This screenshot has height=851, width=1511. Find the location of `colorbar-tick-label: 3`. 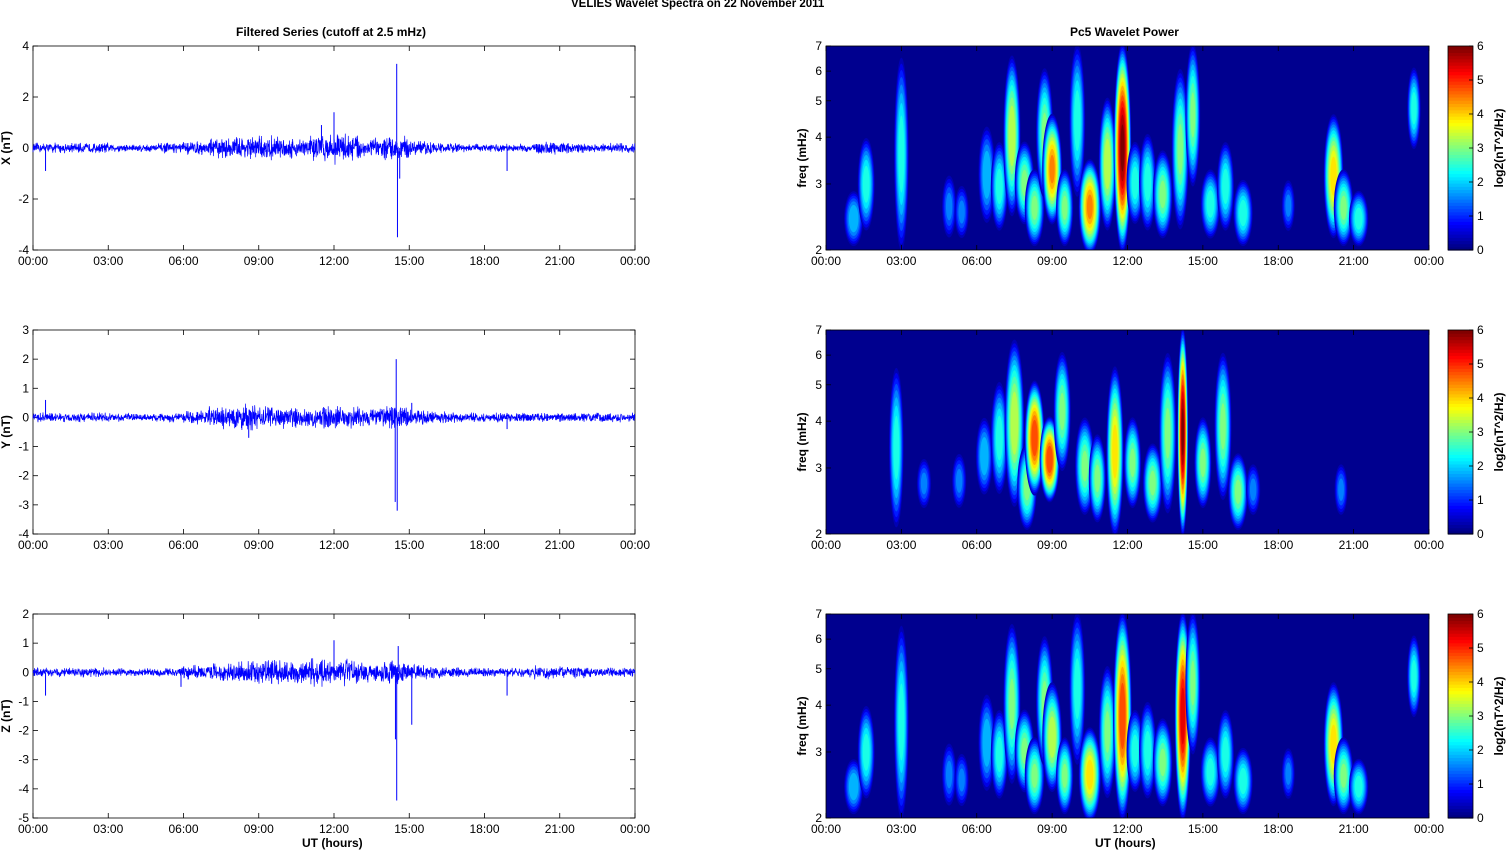

colorbar-tick-label: 3 is located at coordinates (1480, 148).